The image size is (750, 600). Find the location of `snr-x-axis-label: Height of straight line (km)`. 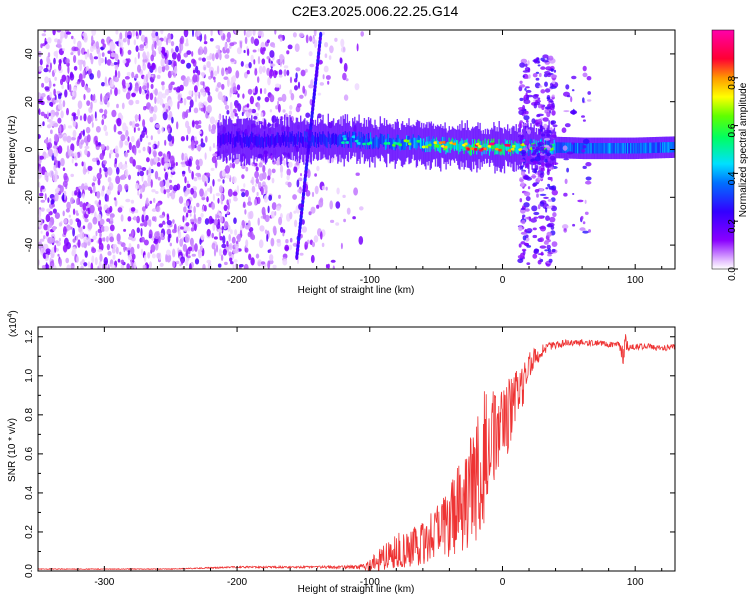

snr-x-axis-label: Height of straight line (km) is located at coordinates (356, 589).